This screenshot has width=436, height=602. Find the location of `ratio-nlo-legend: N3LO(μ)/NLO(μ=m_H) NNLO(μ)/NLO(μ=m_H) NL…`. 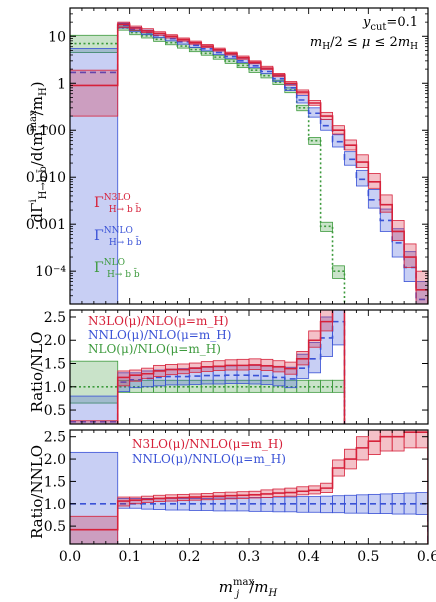

ratio-nlo-legend: N3LO(μ)/NLO(μ=m_H) NNLO(μ)/NLO(μ=m_H) NL… is located at coordinates (159, 335).